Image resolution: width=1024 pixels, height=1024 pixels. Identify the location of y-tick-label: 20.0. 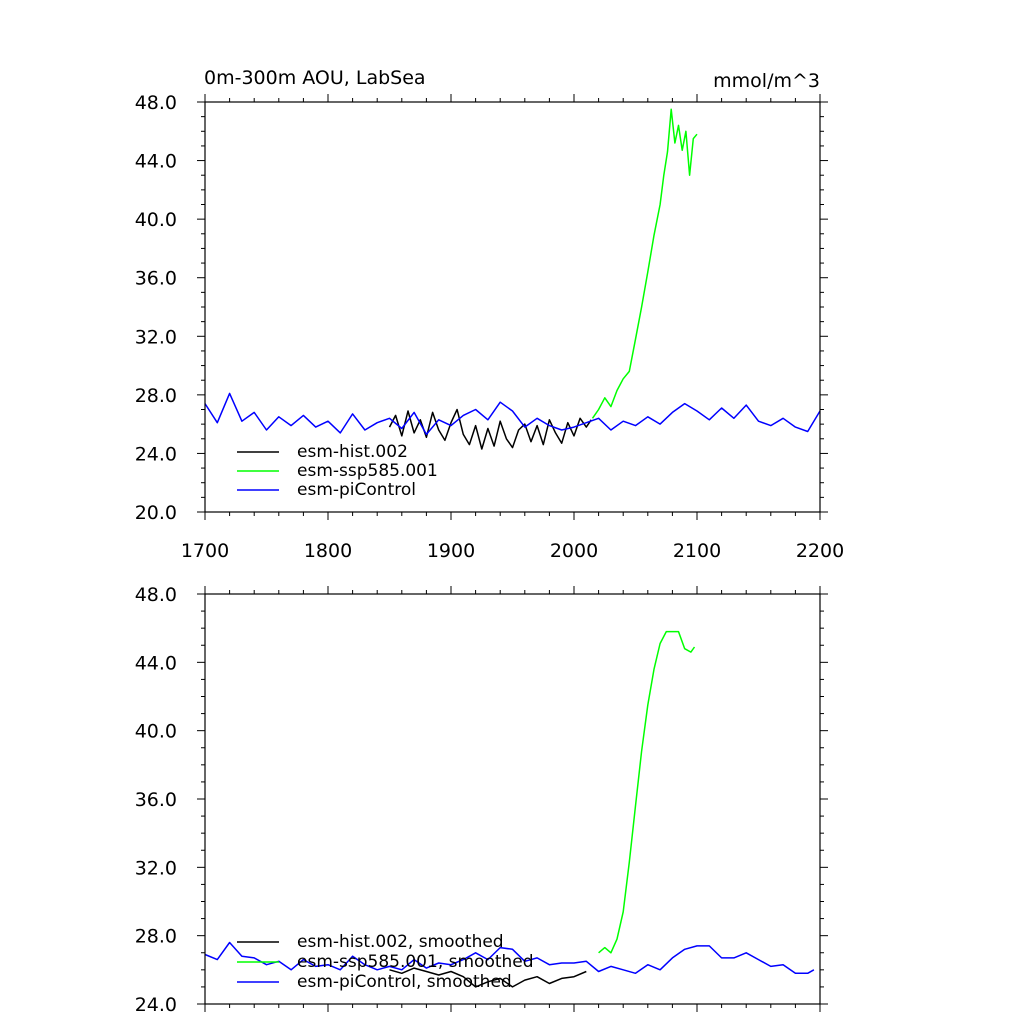
(156, 513).